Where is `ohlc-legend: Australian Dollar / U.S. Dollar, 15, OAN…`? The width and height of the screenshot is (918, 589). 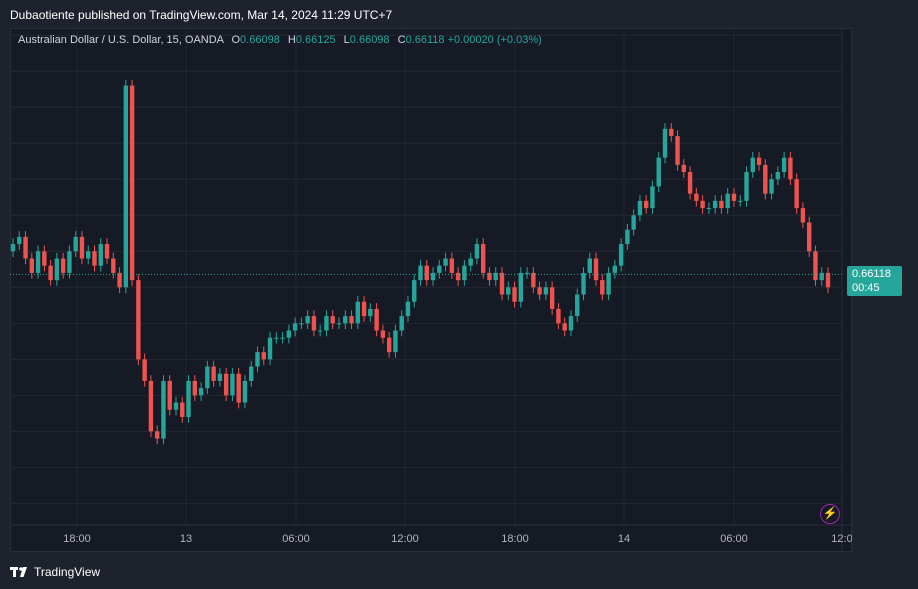 ohlc-legend: Australian Dollar / U.S. Dollar, 15, OAN… is located at coordinates (280, 40).